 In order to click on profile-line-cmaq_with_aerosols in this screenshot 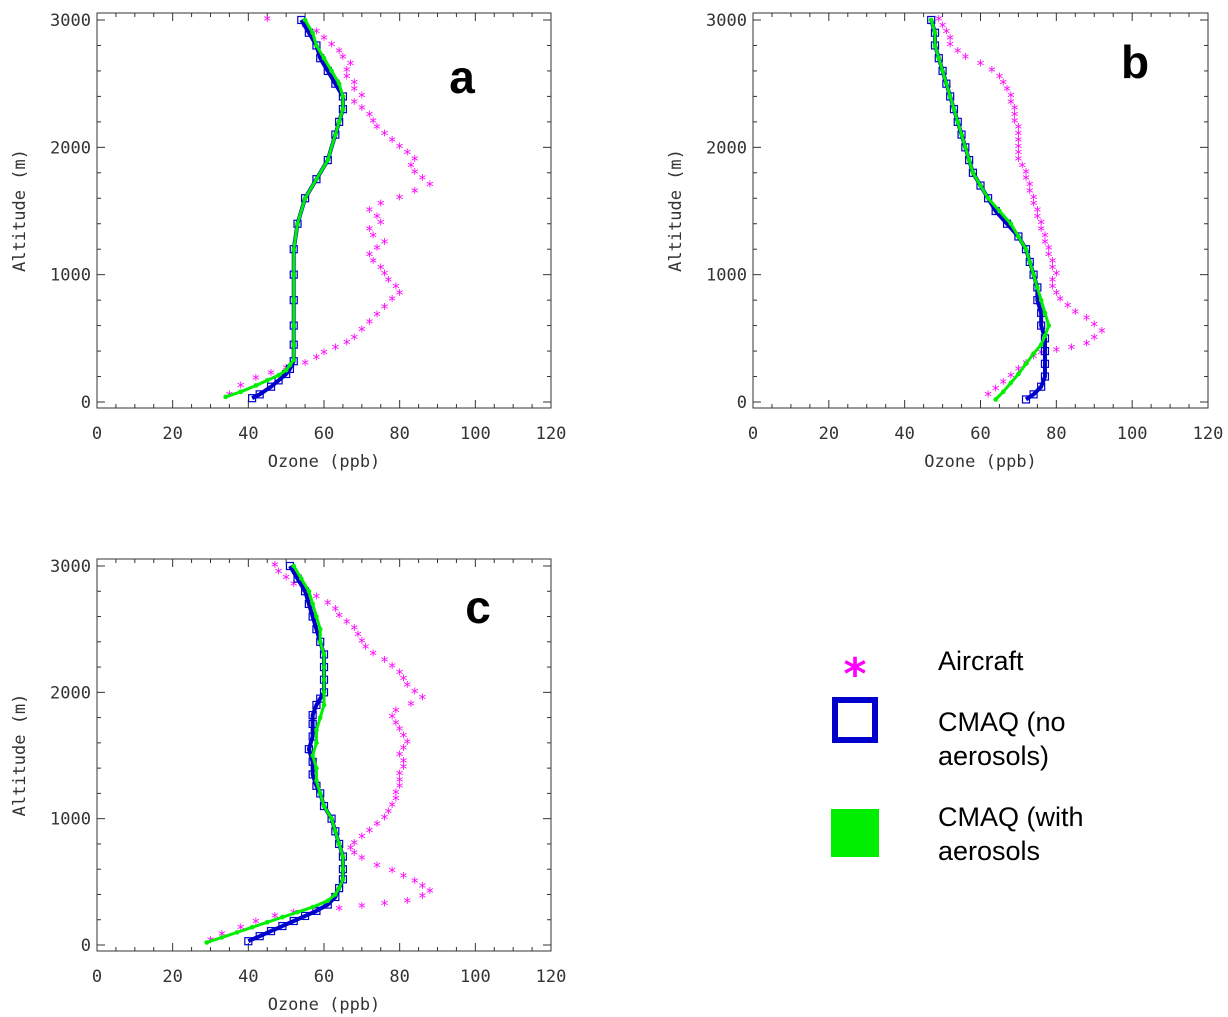, I will do `click(275, 754)`.